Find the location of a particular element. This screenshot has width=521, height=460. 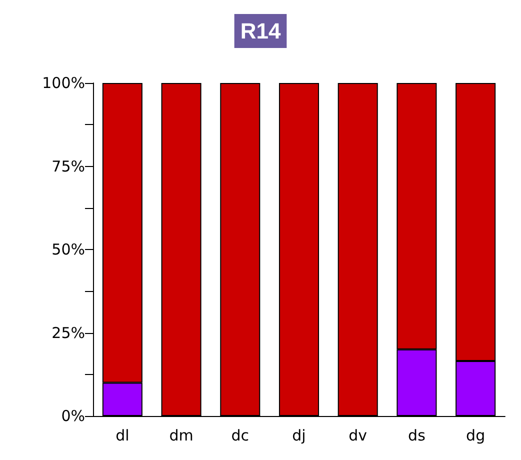

y-tick-label: 25% is located at coordinates (68, 333).